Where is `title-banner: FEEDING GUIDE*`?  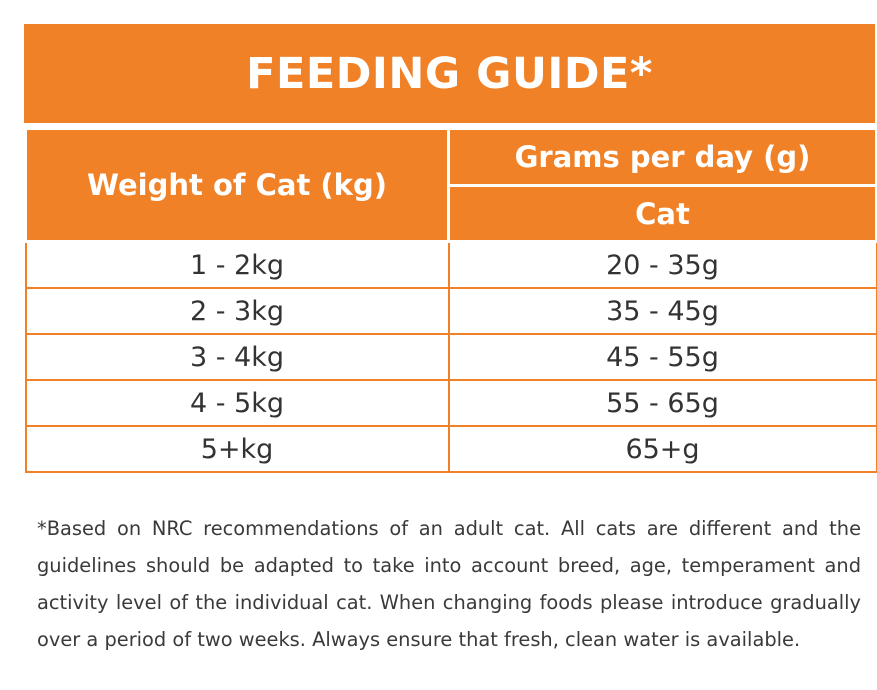
title-banner: FEEDING GUIDE* is located at coordinates (449, 73).